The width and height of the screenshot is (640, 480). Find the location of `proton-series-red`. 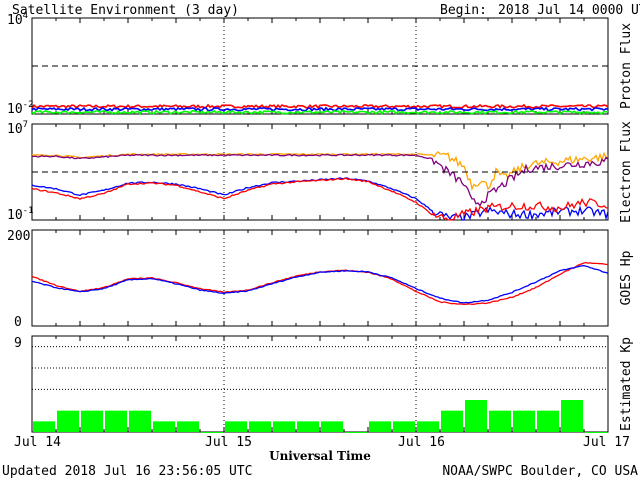

proton-series-red is located at coordinates (320, 106).